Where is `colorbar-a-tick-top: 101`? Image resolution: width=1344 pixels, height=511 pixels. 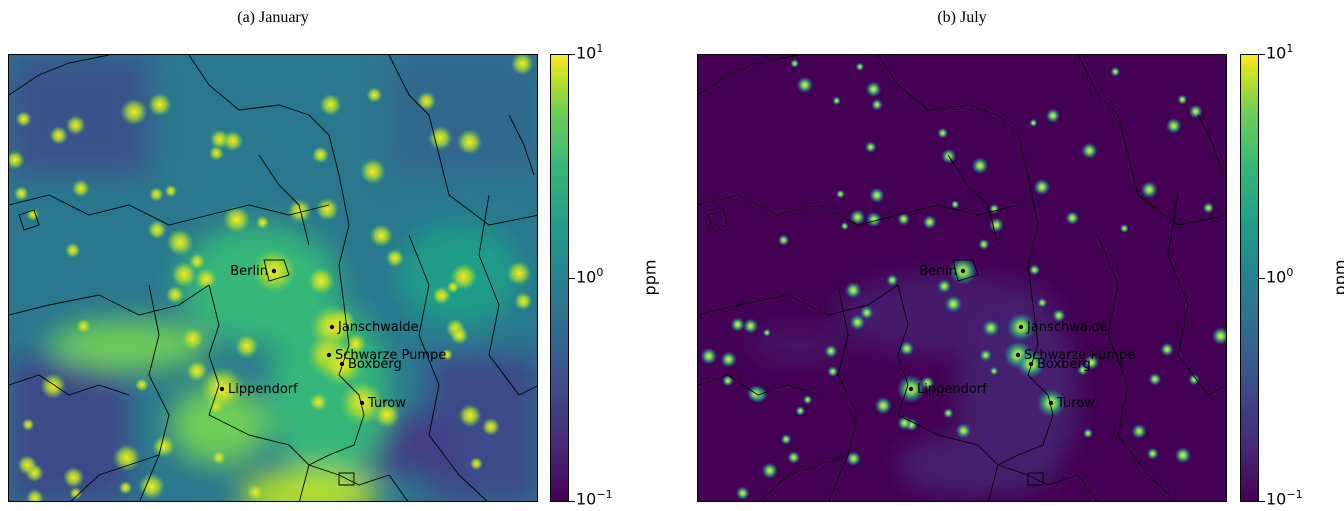 colorbar-a-tick-top: 101 is located at coordinates (590, 52).